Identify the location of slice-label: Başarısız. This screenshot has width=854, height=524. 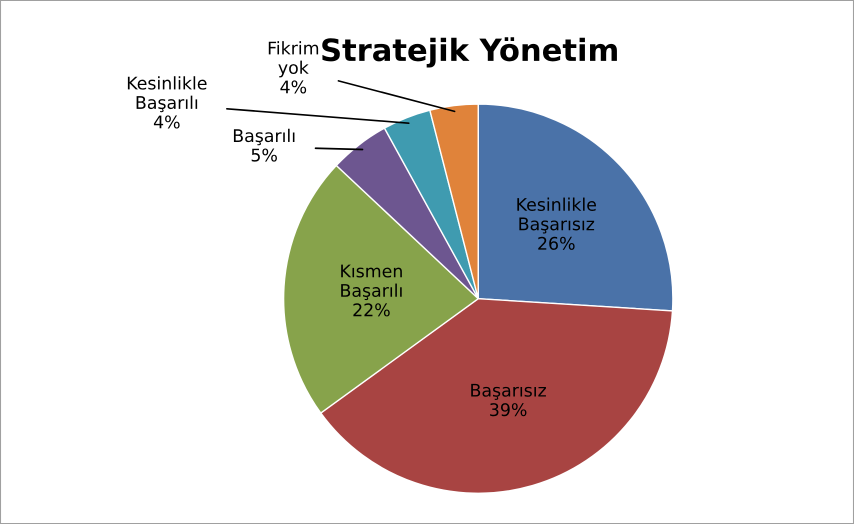
(508, 392).